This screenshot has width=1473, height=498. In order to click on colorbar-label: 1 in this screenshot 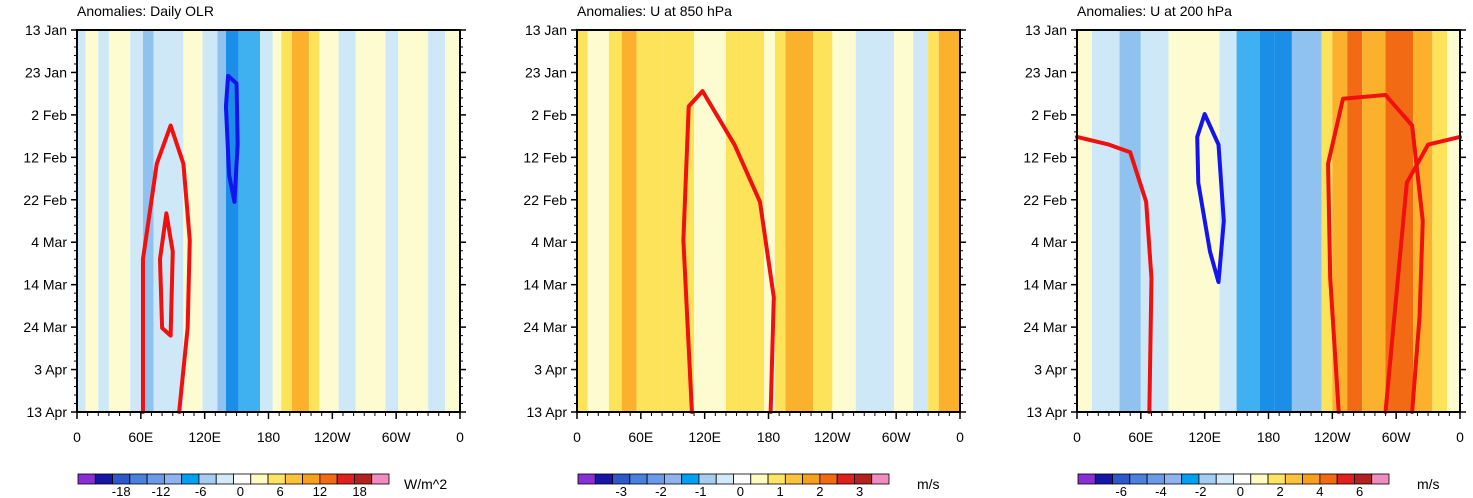, I will do `click(780, 491)`.